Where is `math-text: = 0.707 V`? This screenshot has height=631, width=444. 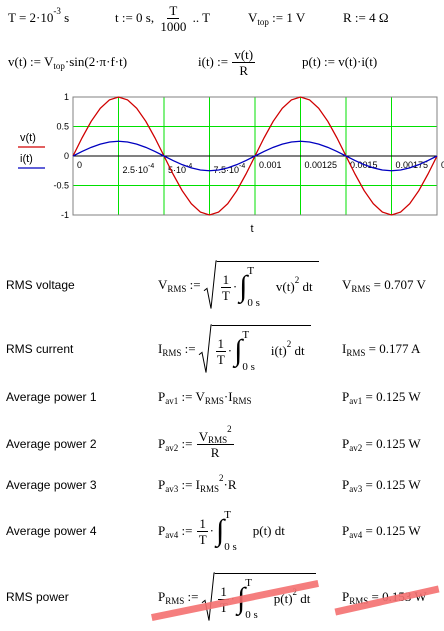 math-text: = 0.707 V is located at coordinates (398, 284).